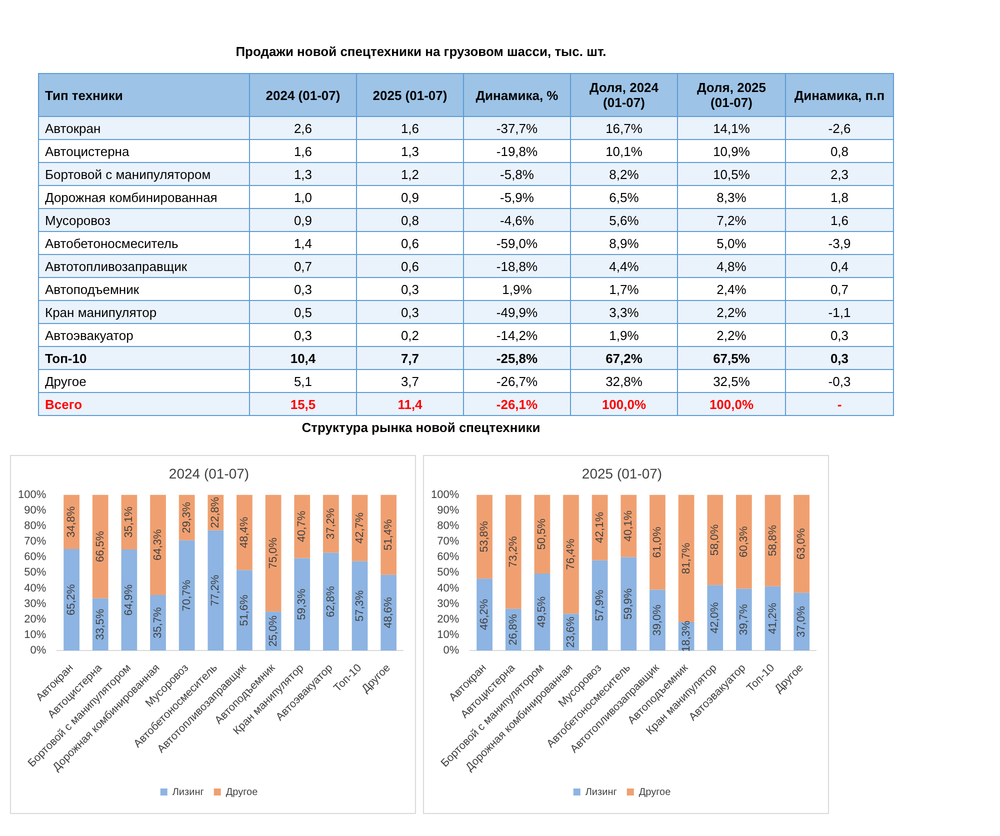  What do you see at coordinates (330, 524) in the screenshot?
I see `data-label: 37,2%` at bounding box center [330, 524].